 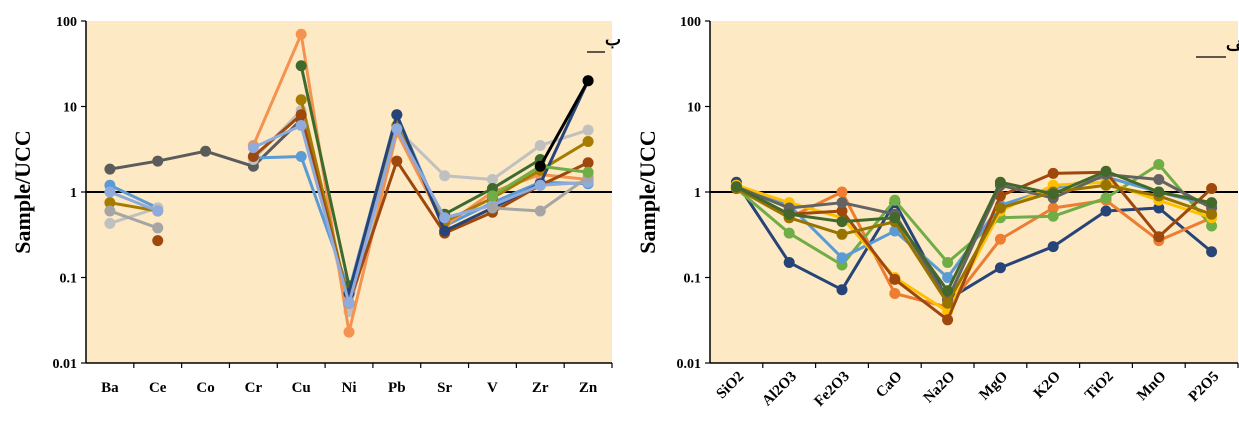 What do you see at coordinates (1204, 387) in the screenshot?
I see `x-tick-label: P2O5` at bounding box center [1204, 387].